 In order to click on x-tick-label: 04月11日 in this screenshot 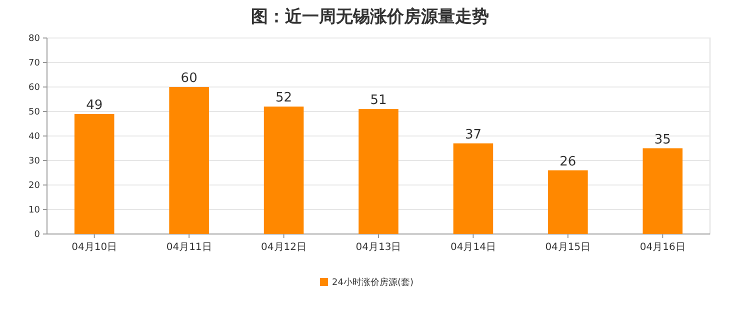, I will do `click(189, 247)`.